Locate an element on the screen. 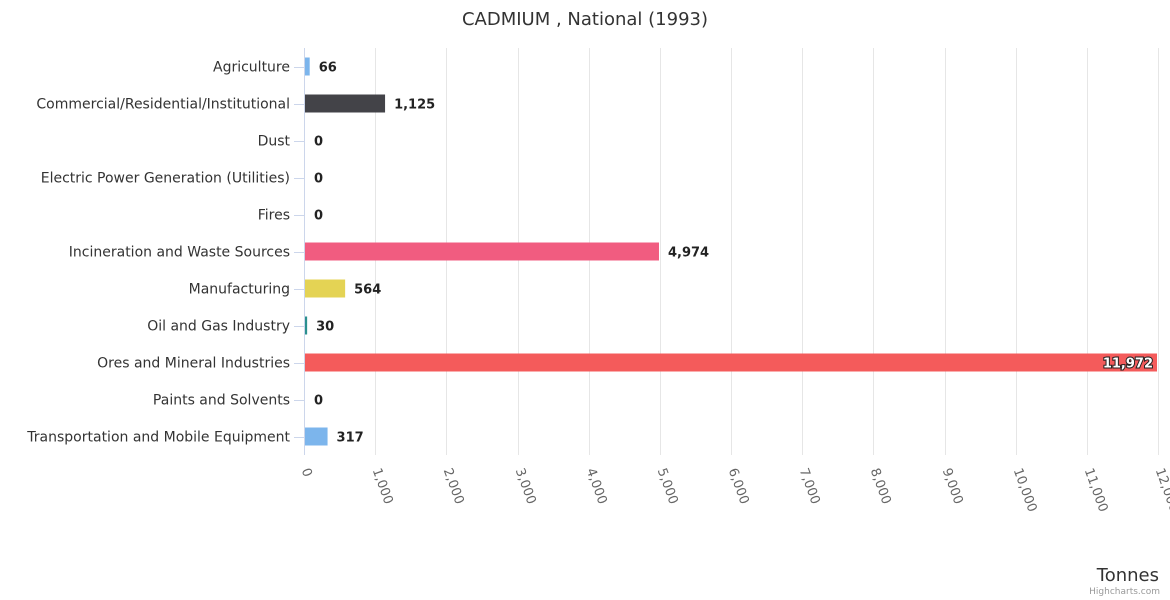  x-tick-label: 7,000 is located at coordinates (809, 486).